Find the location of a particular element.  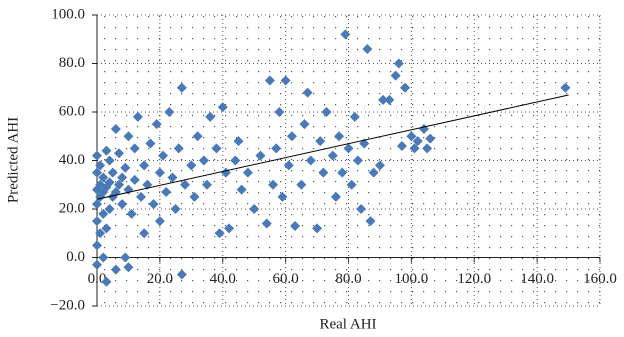

x-tick-label: 60.0 is located at coordinates (286, 279).